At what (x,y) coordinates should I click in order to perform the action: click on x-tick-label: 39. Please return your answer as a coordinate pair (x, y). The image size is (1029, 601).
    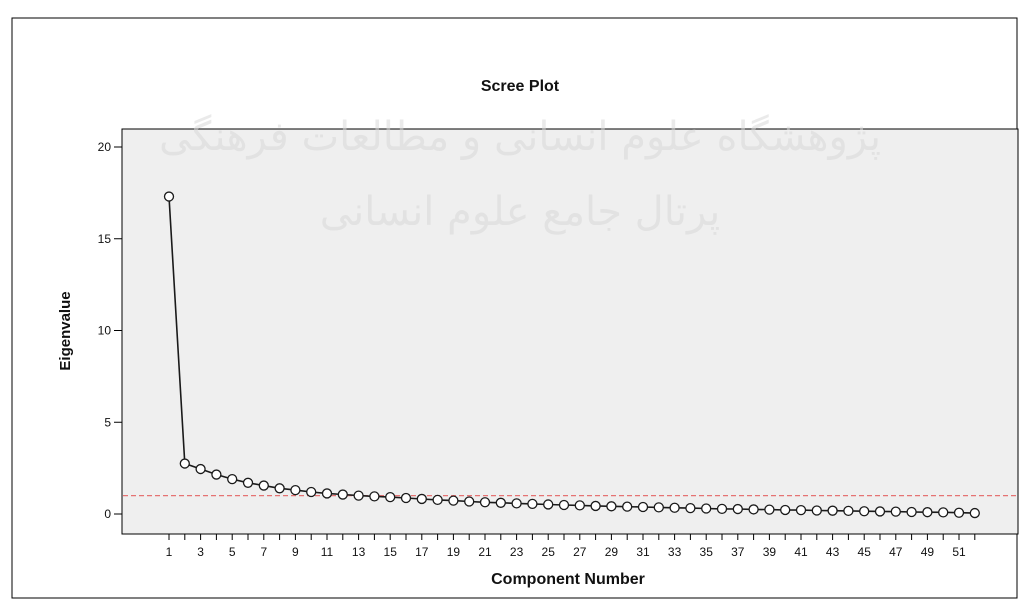
    Looking at the image, I should click on (770, 552).